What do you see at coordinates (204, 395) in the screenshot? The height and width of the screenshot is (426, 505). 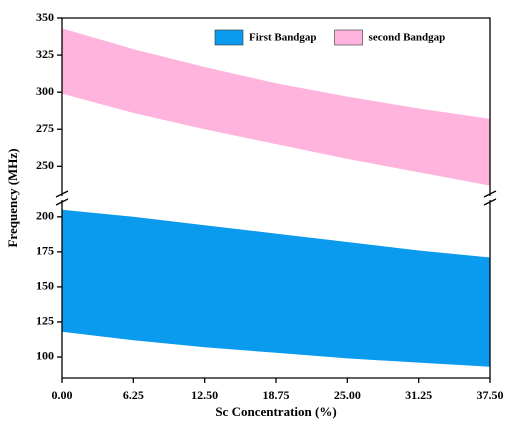 I see `x-tick-label: 12.50` at bounding box center [204, 395].